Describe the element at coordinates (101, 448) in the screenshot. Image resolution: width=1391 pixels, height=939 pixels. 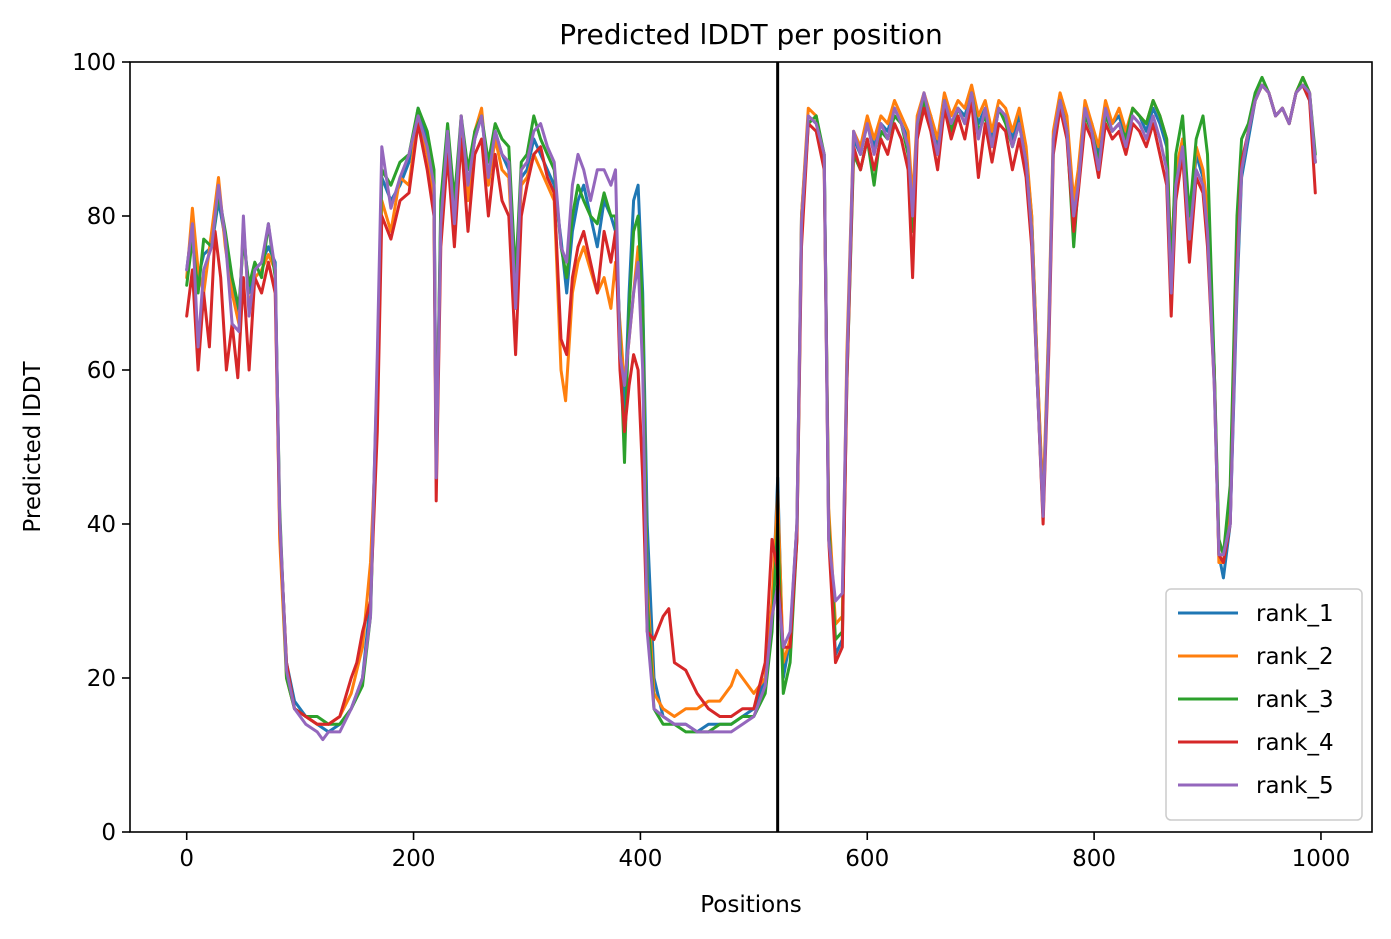
I see `y-axis-ticks: 0 20 40 60 80 100` at that location.